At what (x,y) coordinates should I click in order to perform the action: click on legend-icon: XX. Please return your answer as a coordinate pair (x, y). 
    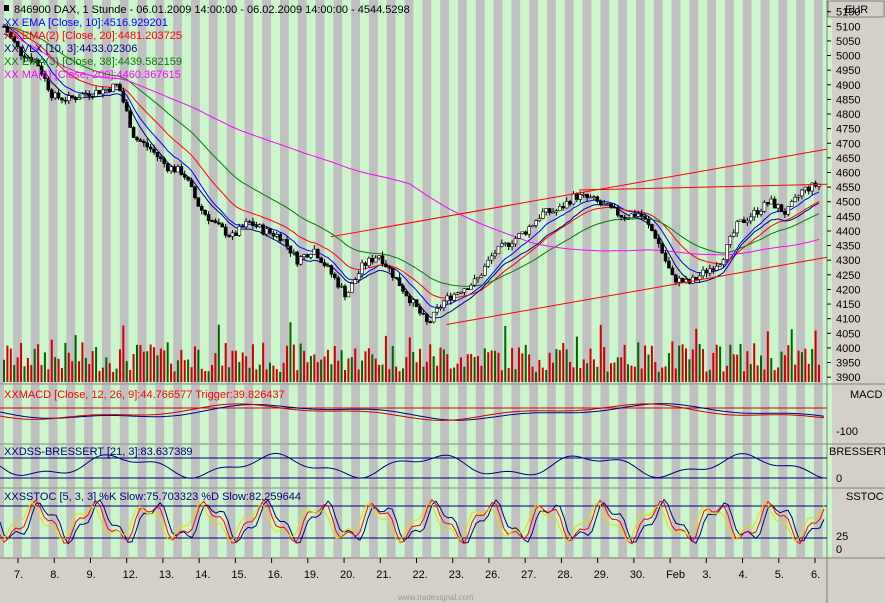
    Looking at the image, I should click on (11, 395).